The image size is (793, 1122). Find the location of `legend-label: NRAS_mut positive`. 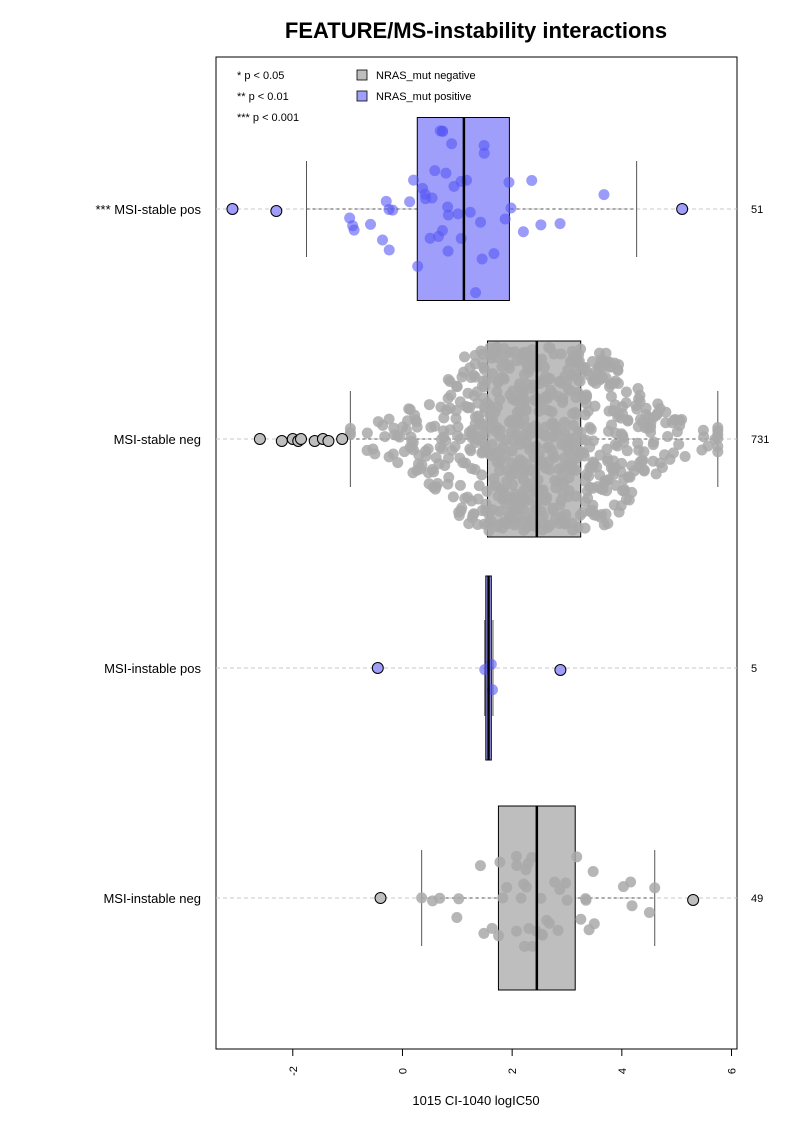

legend-label: NRAS_mut positive is located at coordinates (423, 97).